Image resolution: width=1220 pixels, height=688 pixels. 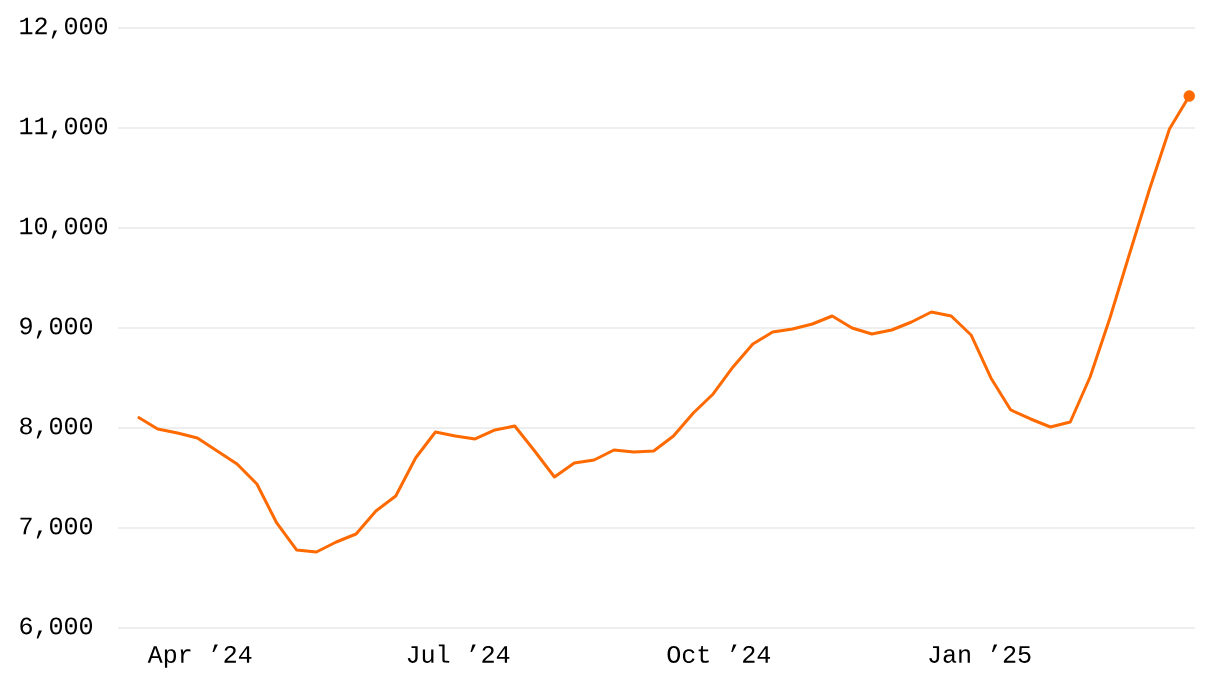 What do you see at coordinates (56, 628) in the screenshot?
I see `y-tick-label: 6,000` at bounding box center [56, 628].